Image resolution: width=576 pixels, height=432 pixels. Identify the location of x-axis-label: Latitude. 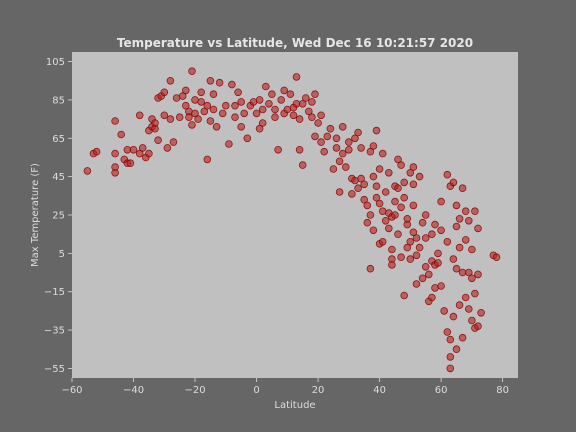
(294, 405).